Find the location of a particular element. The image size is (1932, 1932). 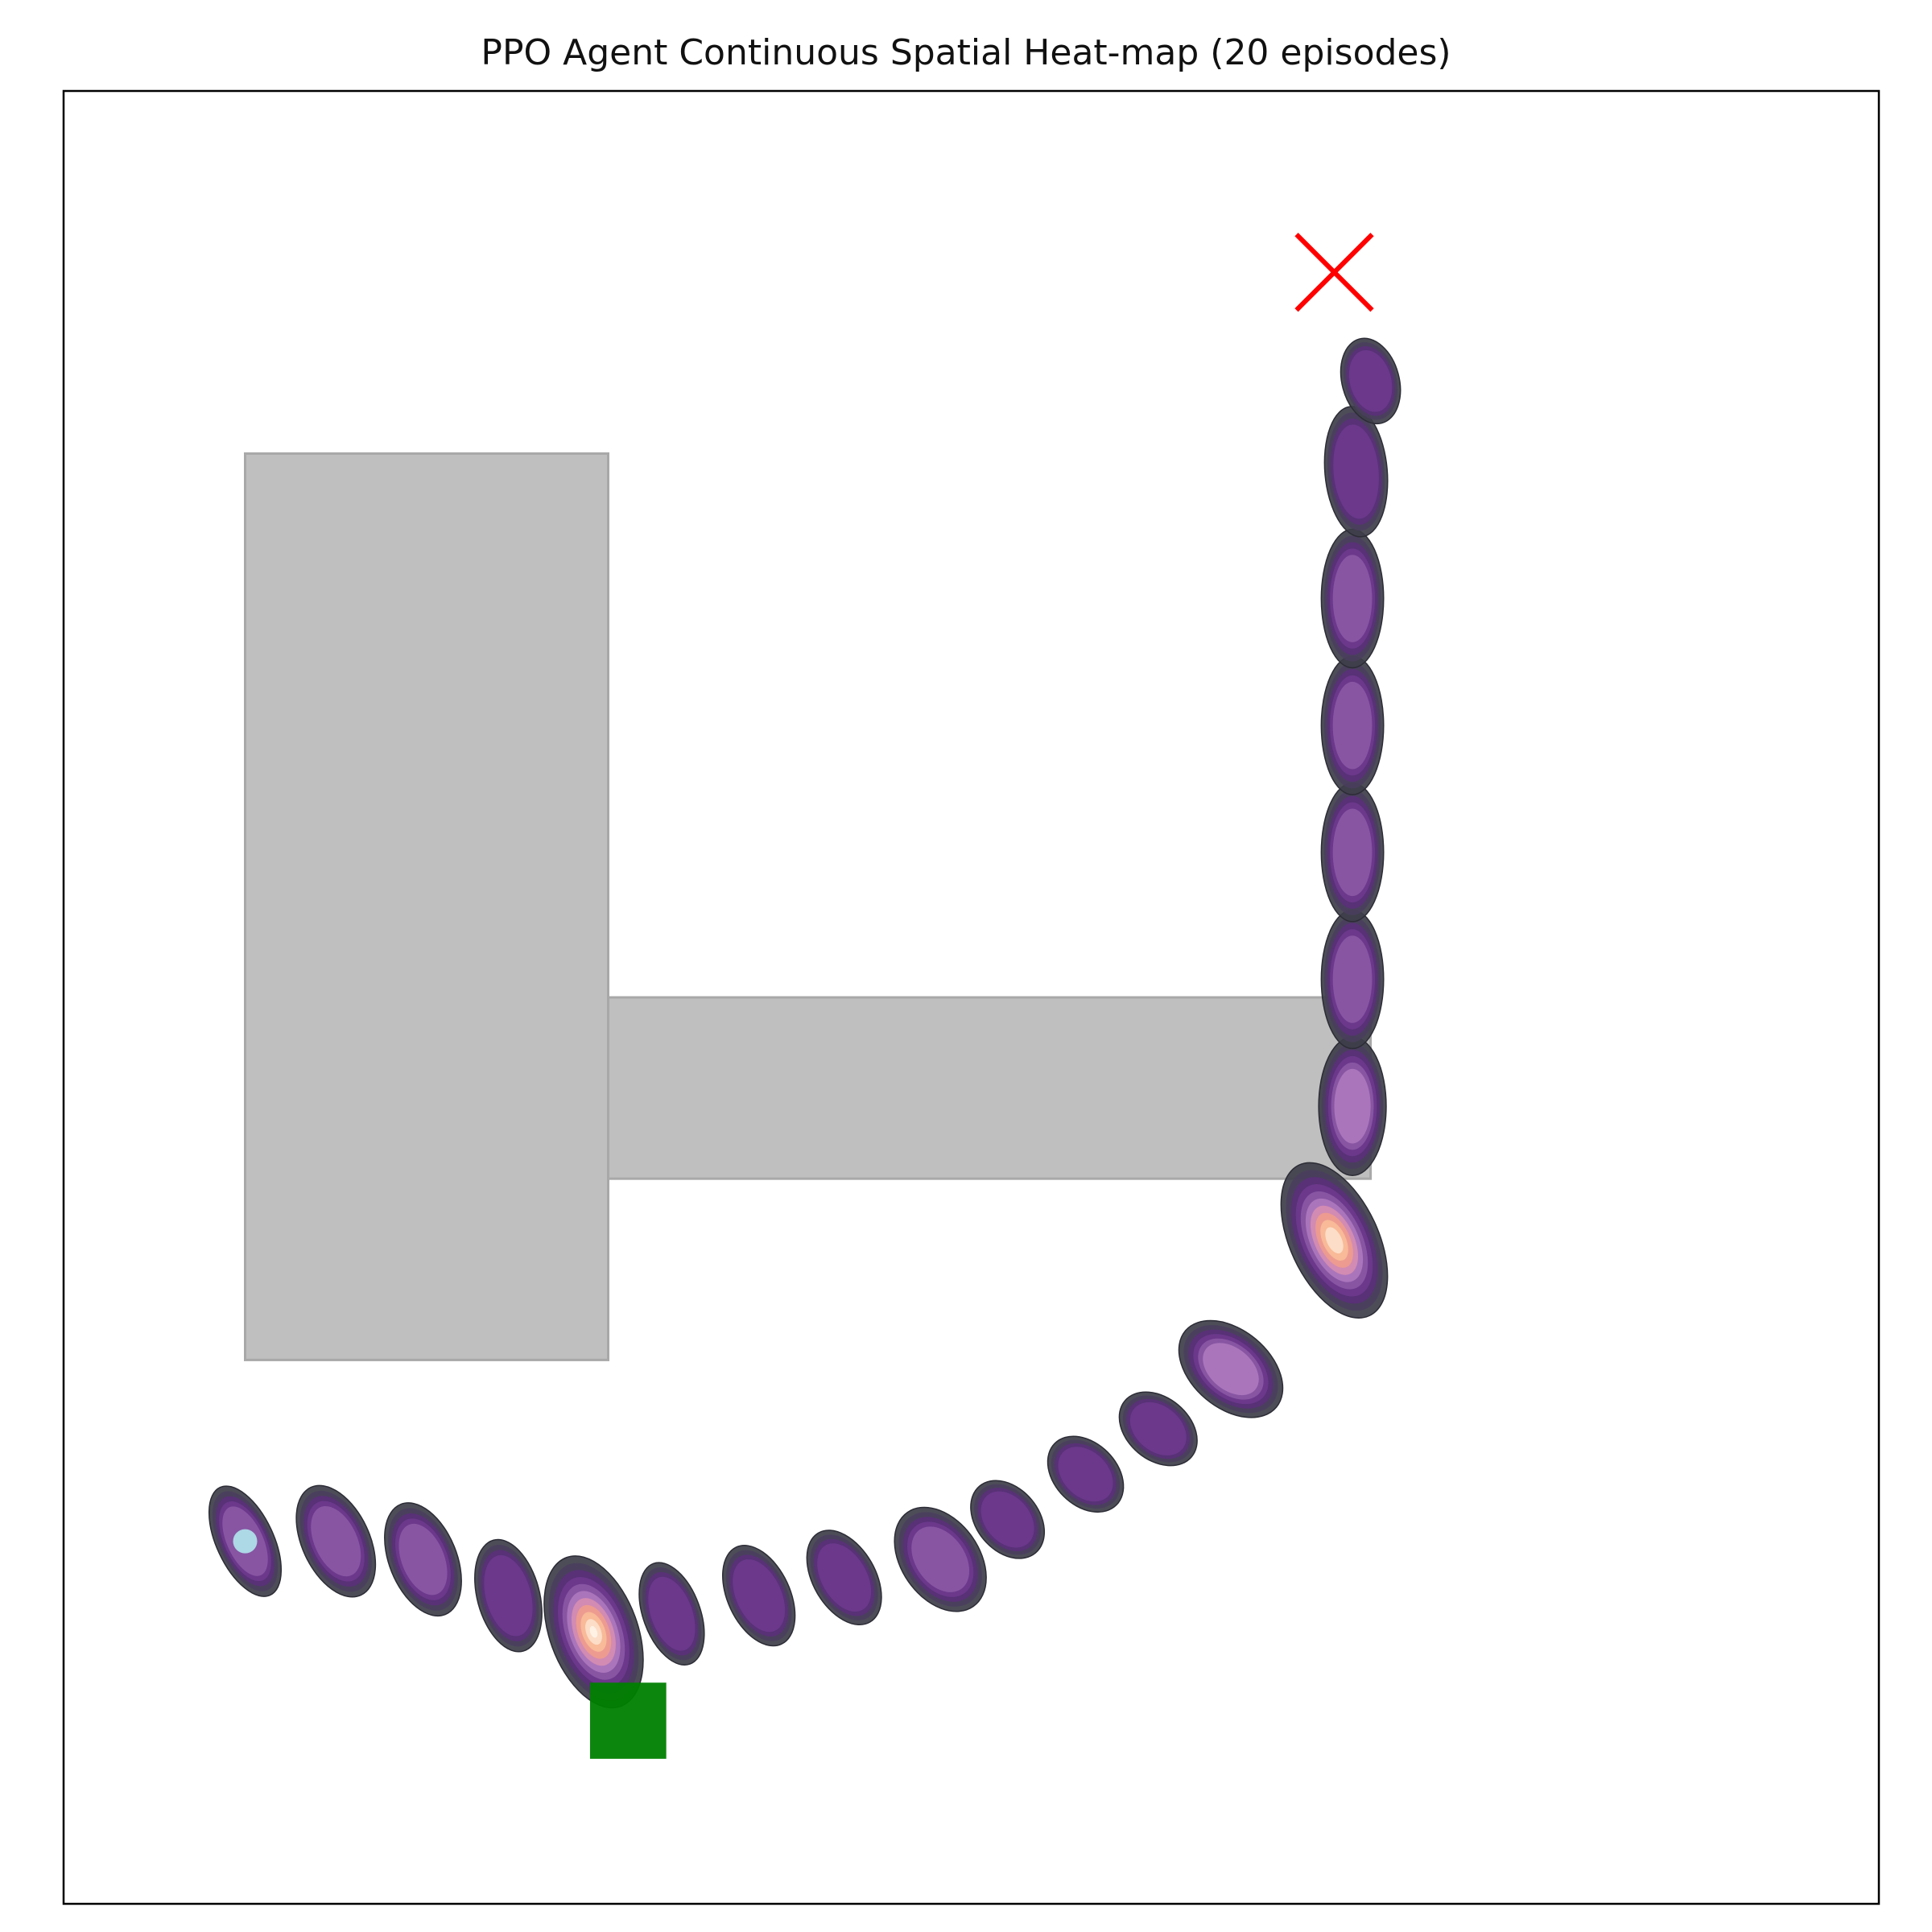

obstacle-tall-block is located at coordinates (426, 906).